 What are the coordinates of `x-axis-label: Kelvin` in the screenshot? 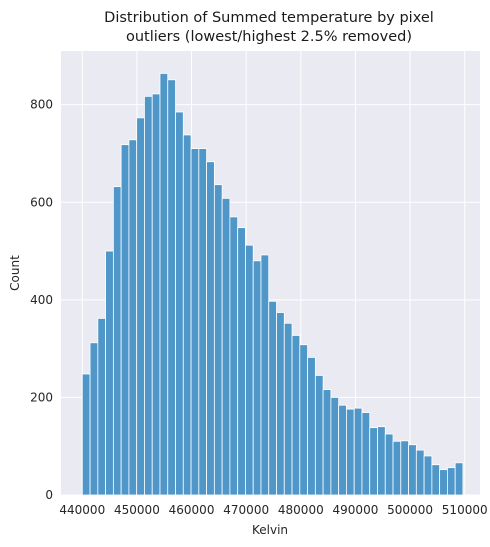 It's located at (270, 530).